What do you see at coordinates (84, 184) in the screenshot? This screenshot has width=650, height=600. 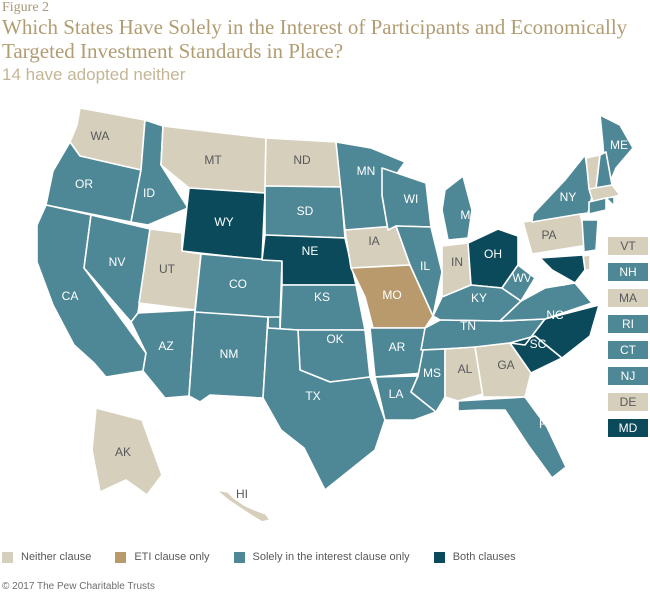 I see `state-label-or: OR` at bounding box center [84, 184].